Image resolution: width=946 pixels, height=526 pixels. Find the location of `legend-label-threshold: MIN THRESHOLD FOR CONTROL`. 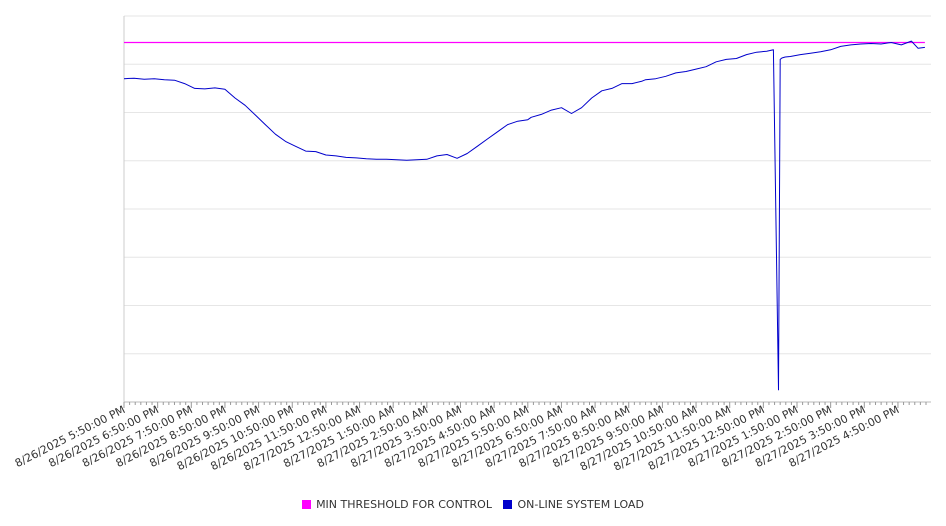

legend-label-threshold: MIN THRESHOLD FOR CONTROL is located at coordinates (404, 504).